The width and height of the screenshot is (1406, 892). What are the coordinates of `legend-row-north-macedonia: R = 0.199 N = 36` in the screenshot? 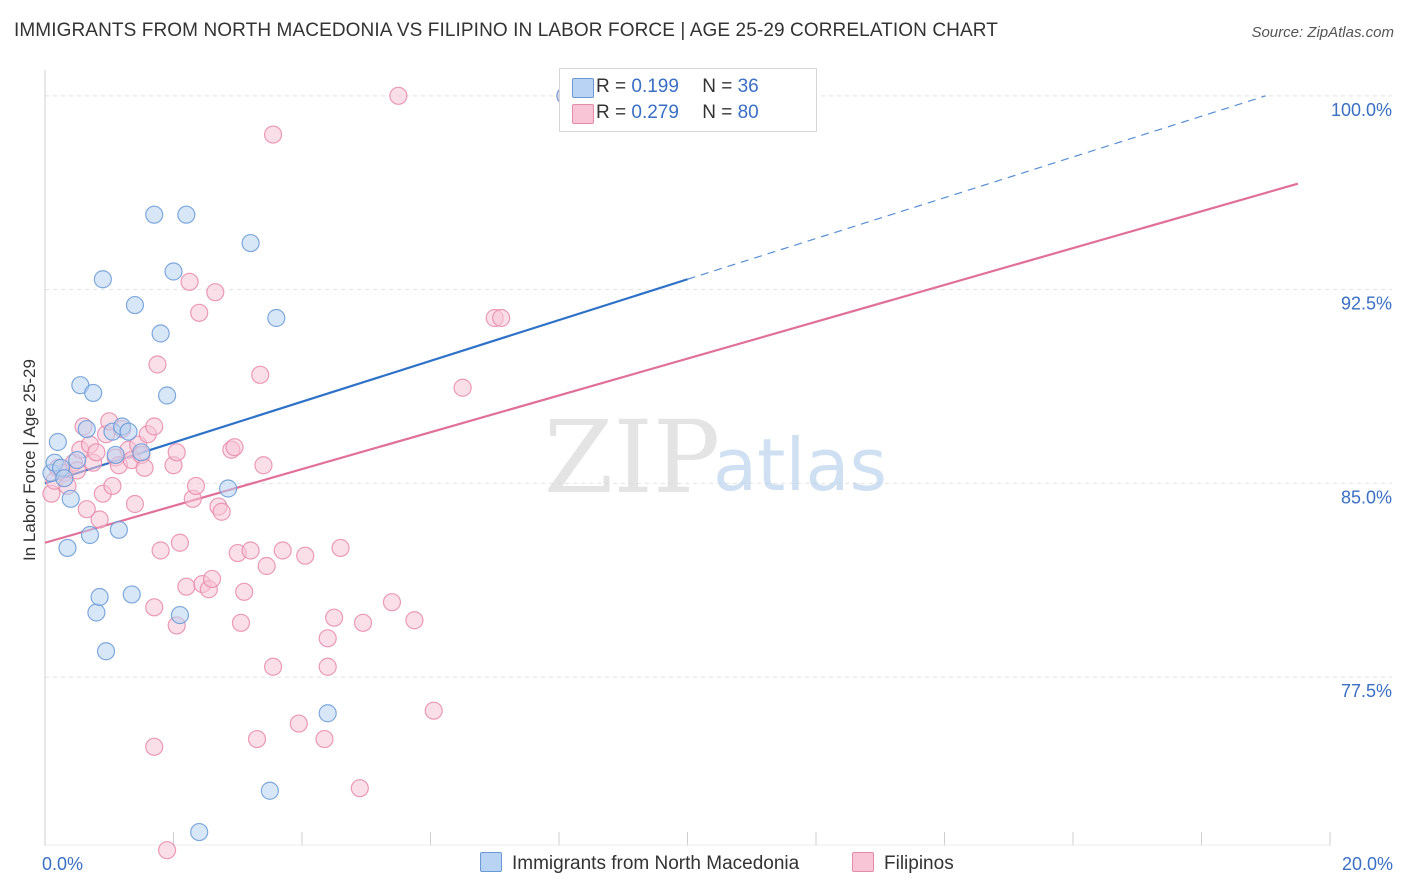 It's located at (665, 88).